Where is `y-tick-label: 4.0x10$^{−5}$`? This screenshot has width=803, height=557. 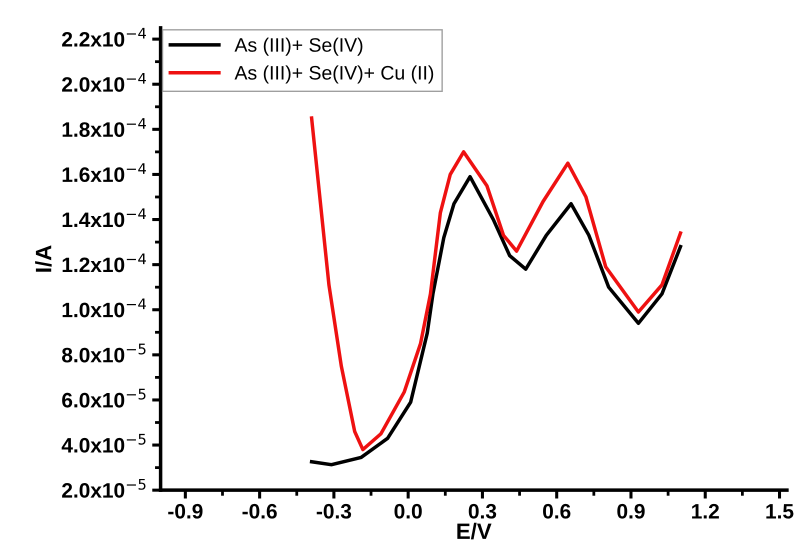 y-tick-label: 4.0x10$^{−5}$ is located at coordinates (104, 443).